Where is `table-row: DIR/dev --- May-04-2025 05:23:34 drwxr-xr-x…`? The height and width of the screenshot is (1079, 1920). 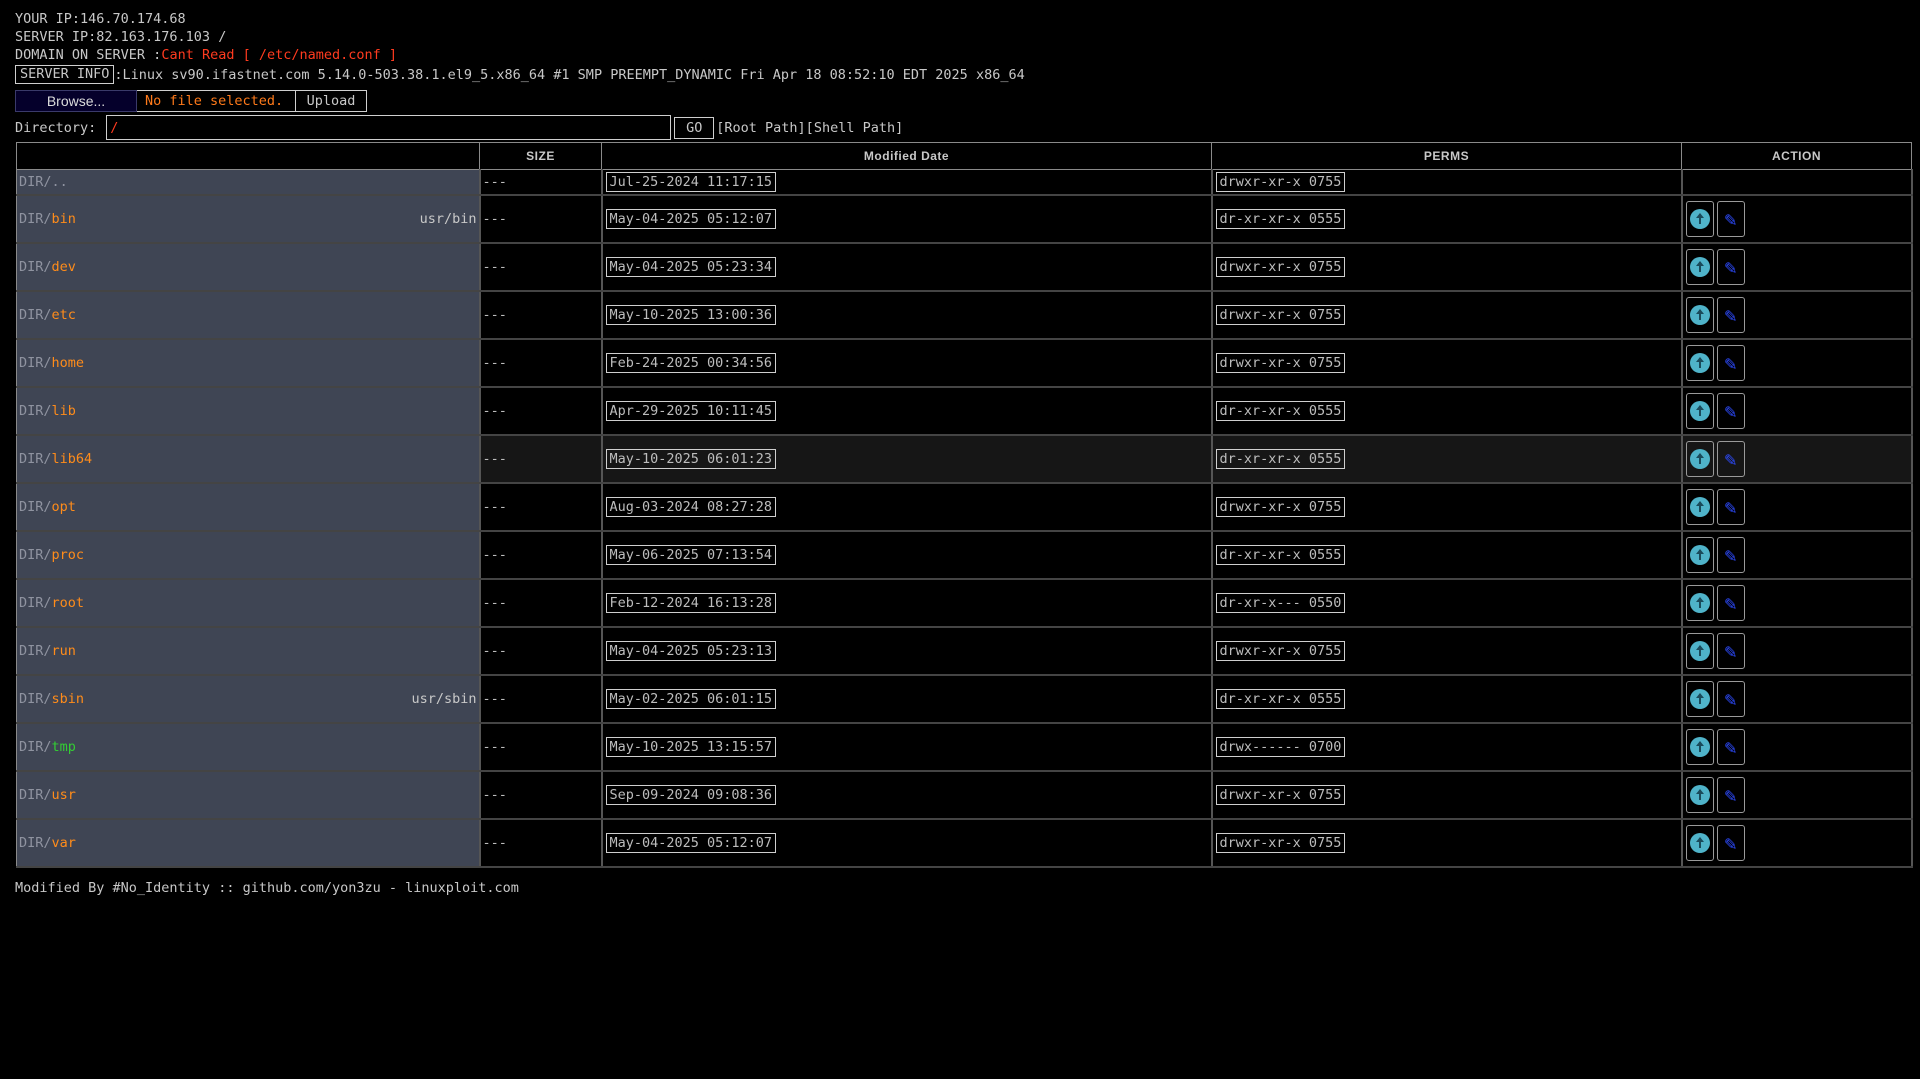 table-row: DIR/dev --- May-04-2025 05:23:34 drwxr-xr-x… is located at coordinates (964, 267).